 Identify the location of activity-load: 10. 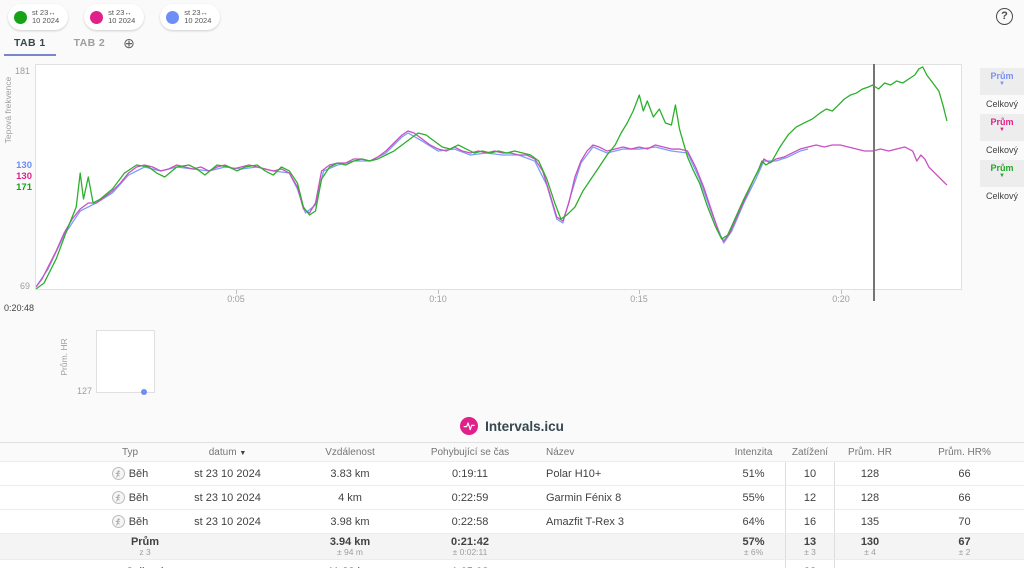
(810, 473).